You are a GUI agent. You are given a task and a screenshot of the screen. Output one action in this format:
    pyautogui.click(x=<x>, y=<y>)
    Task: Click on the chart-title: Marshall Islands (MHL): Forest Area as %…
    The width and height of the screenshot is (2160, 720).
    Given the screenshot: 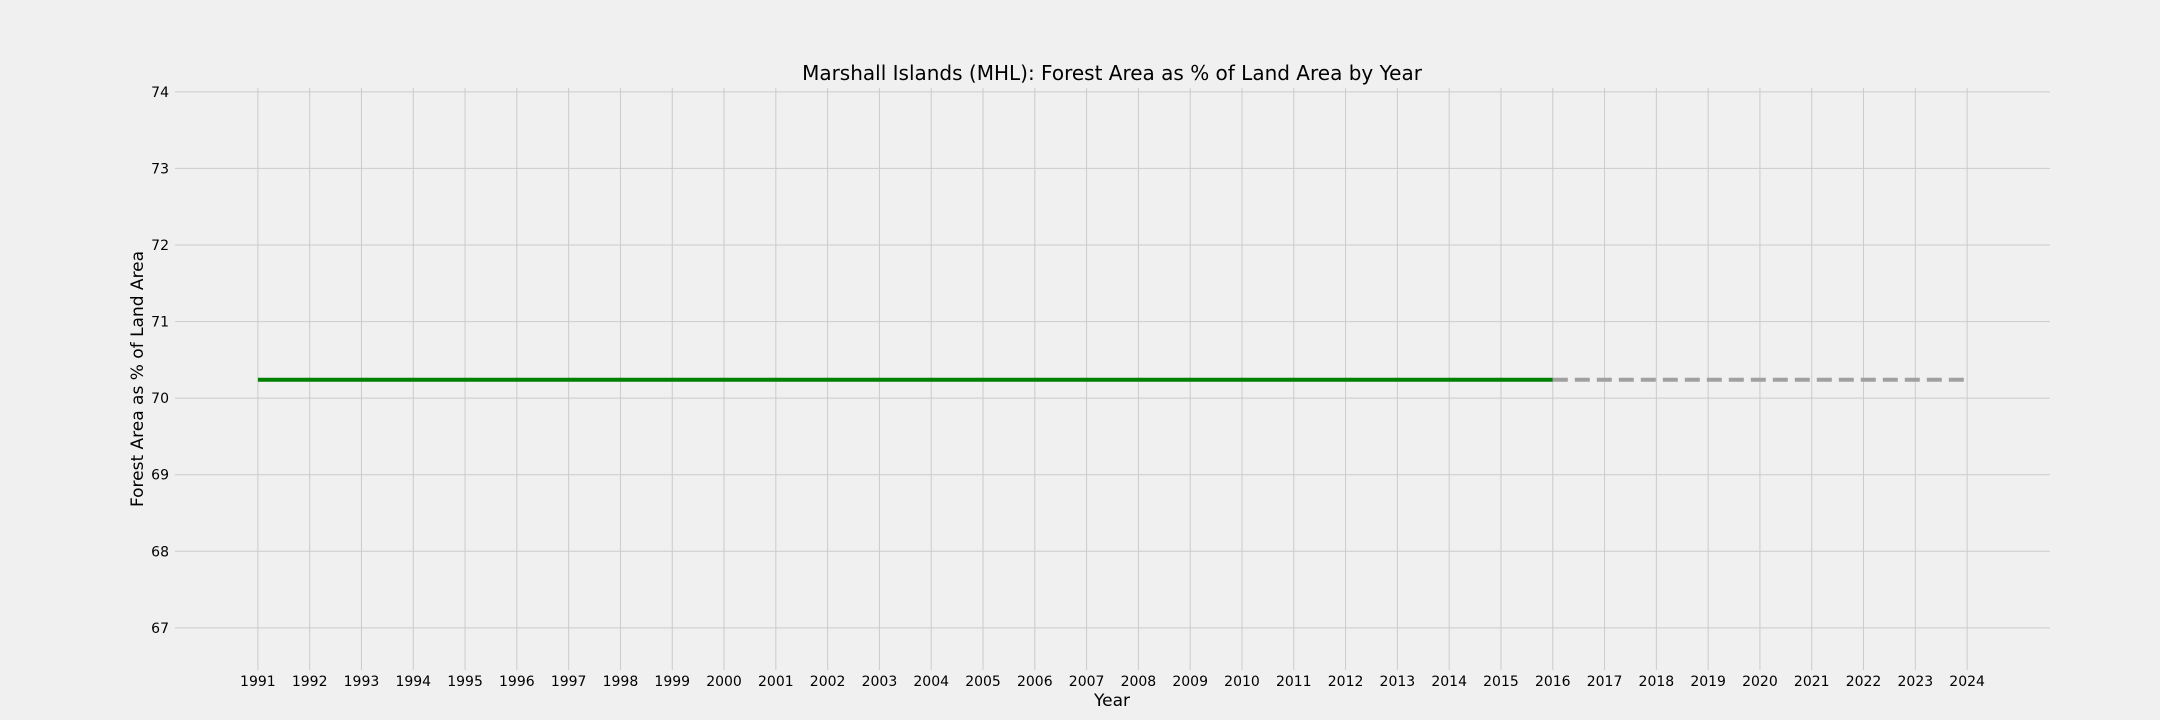 What is the action you would take?
    pyautogui.click(x=1112, y=73)
    